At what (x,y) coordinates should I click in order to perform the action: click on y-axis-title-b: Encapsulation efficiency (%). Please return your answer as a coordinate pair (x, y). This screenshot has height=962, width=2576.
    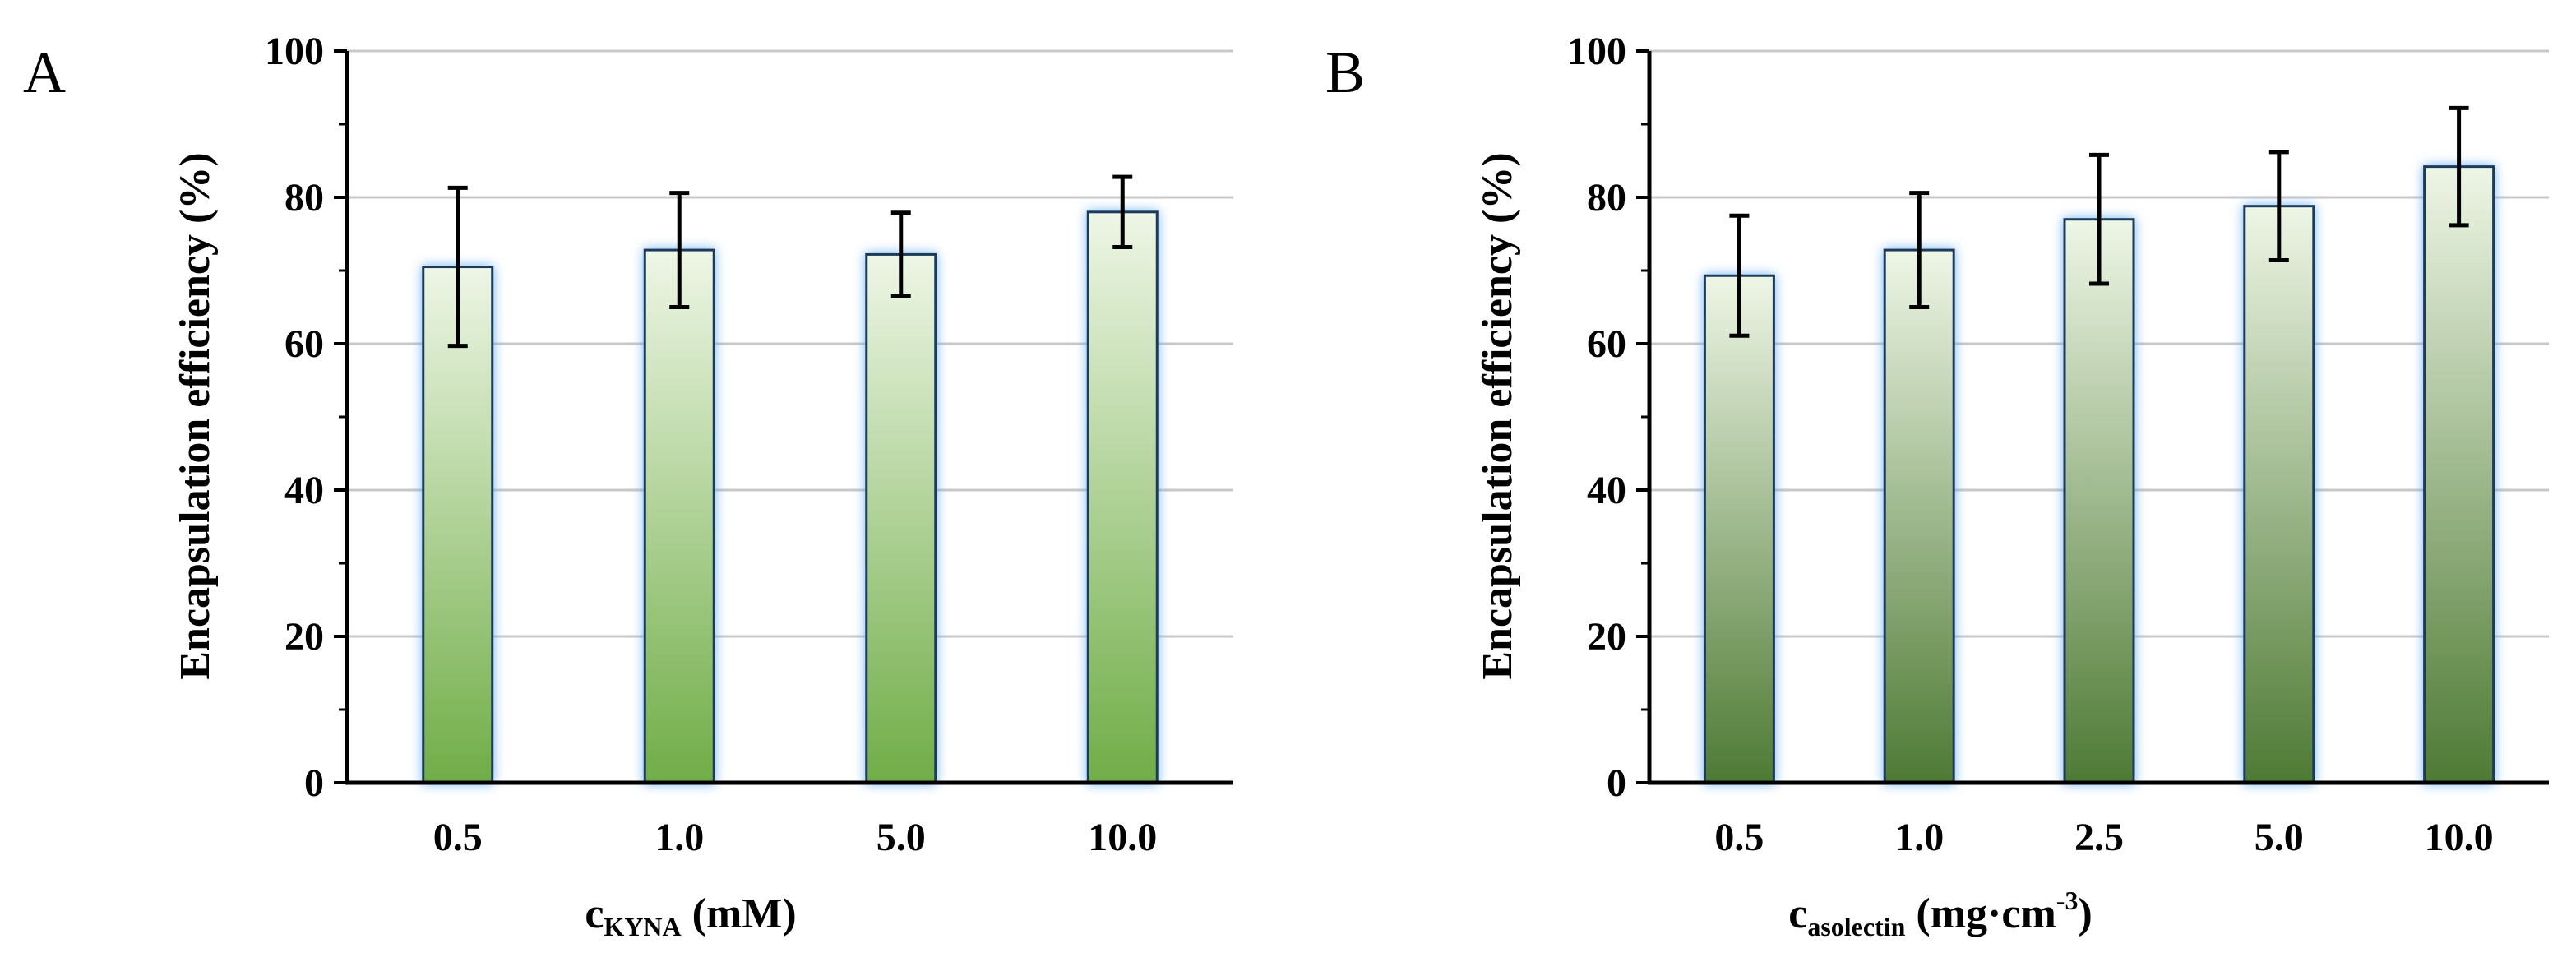
    Looking at the image, I should click on (1497, 415).